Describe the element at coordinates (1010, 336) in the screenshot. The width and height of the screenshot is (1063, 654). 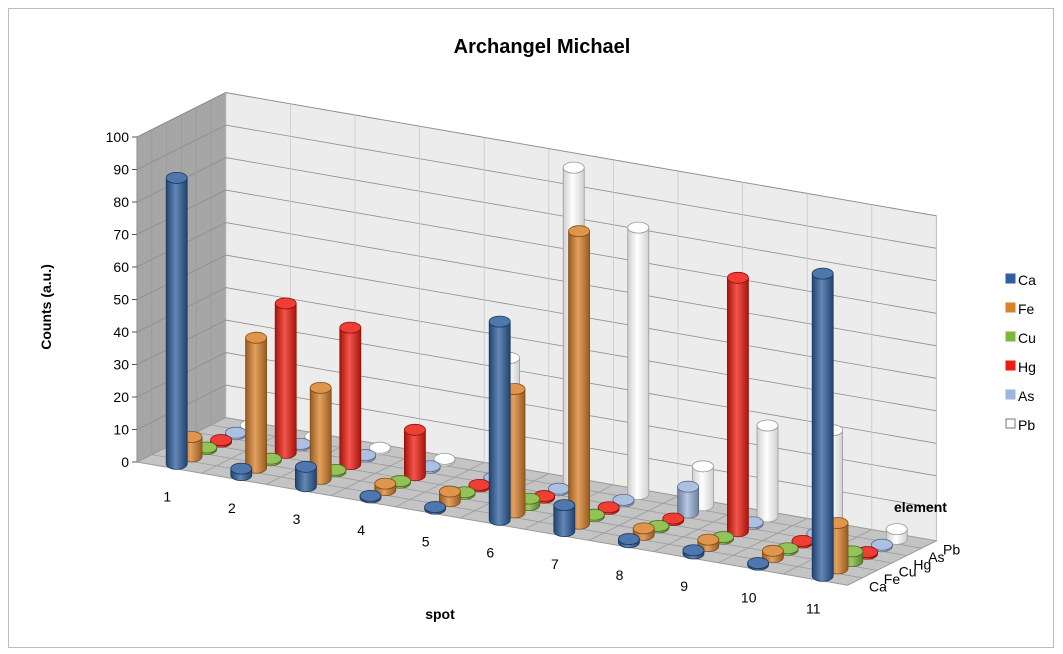
I see `legend-swatch-cu` at that location.